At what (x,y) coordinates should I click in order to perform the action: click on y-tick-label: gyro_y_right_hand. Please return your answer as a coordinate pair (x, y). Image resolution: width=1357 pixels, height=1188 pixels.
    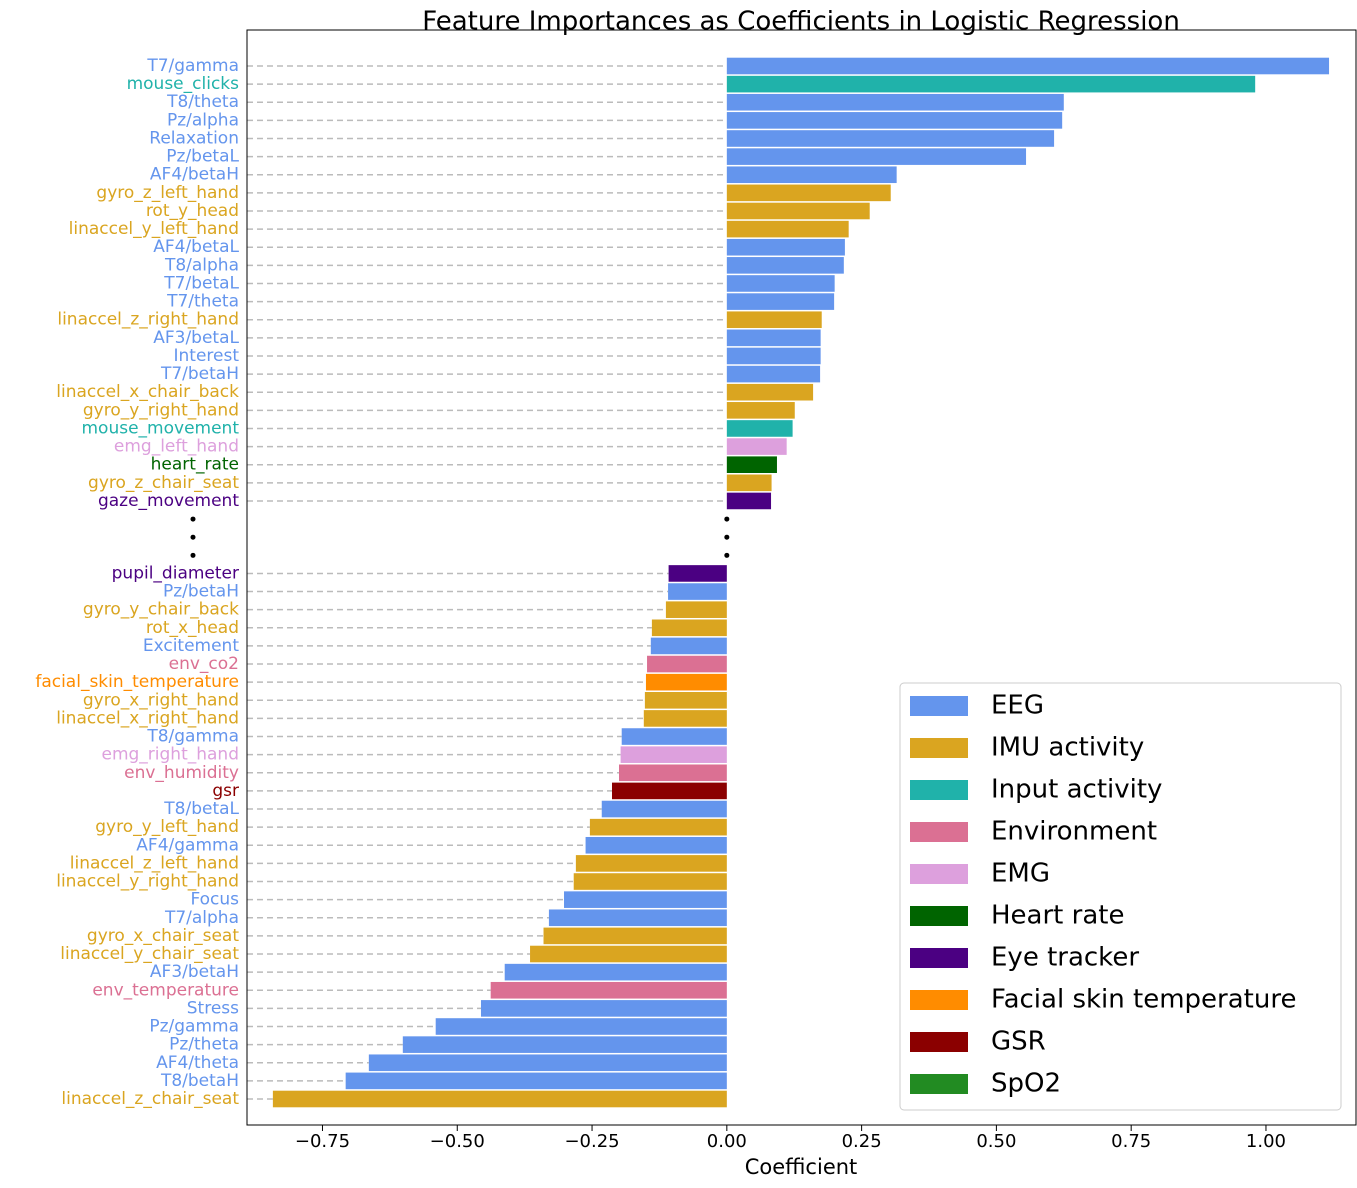
    Looking at the image, I should click on (161, 410).